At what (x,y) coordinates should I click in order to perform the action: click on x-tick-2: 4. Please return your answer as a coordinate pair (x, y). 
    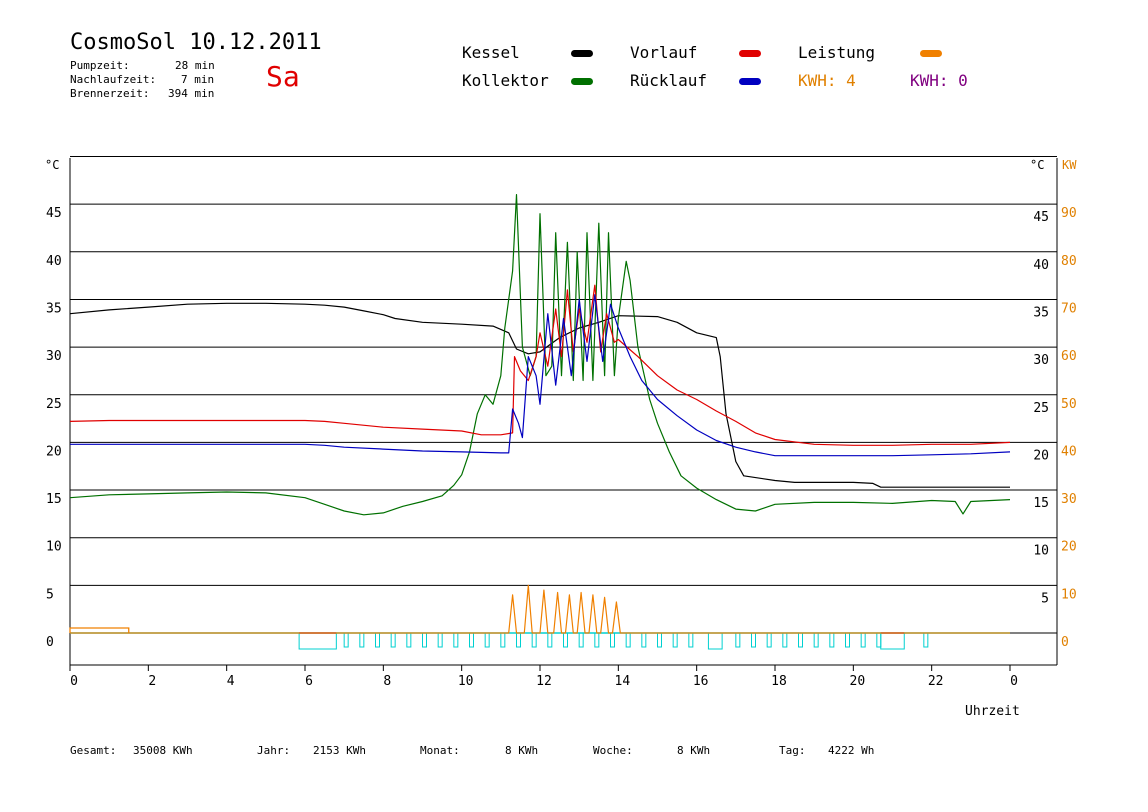
    Looking at the image, I should click on (231, 681).